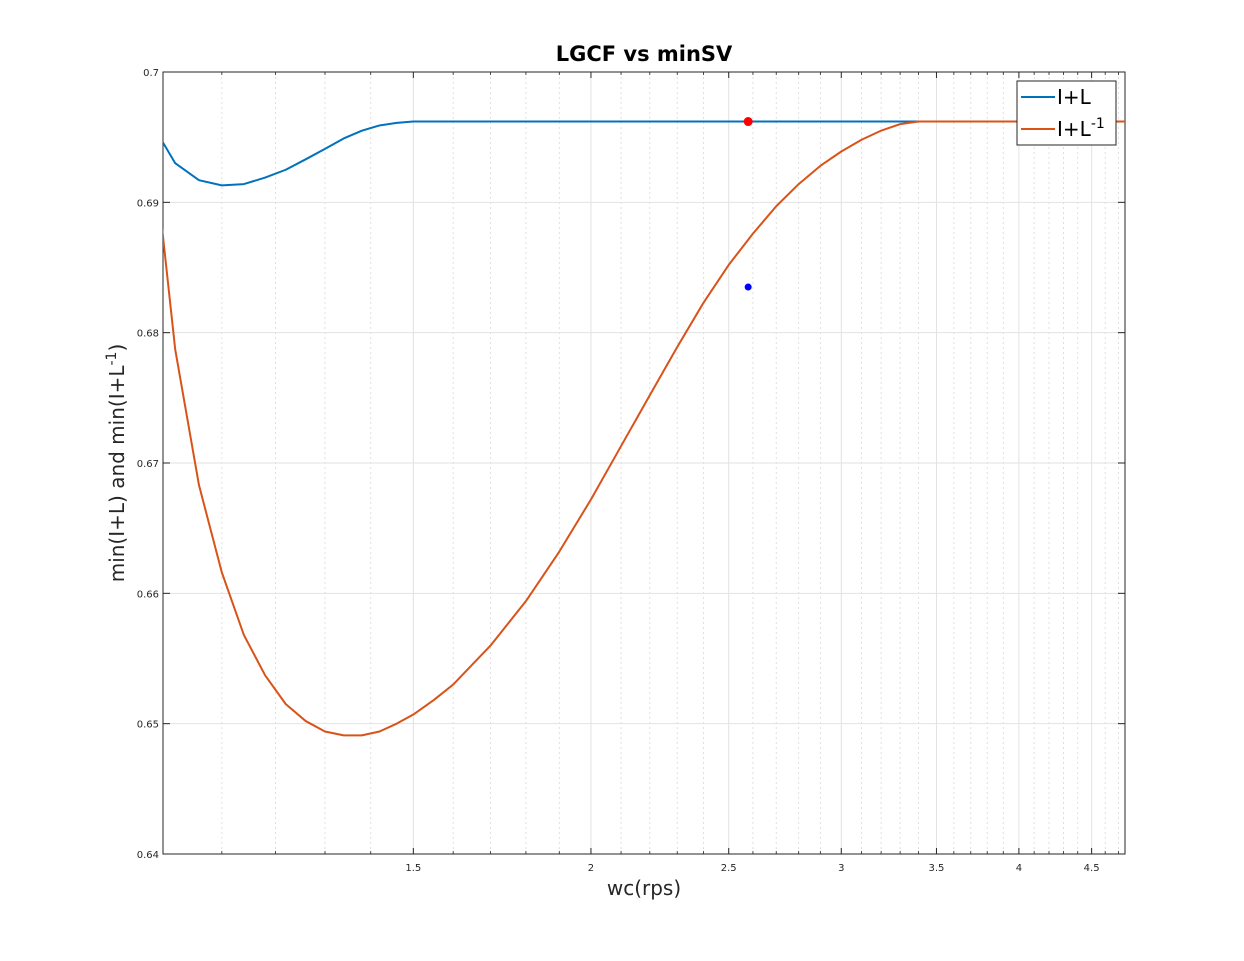 This screenshot has height=961, width=1244. Describe the element at coordinates (937, 868) in the screenshot. I see `x-tick-label: 3.5` at that location.